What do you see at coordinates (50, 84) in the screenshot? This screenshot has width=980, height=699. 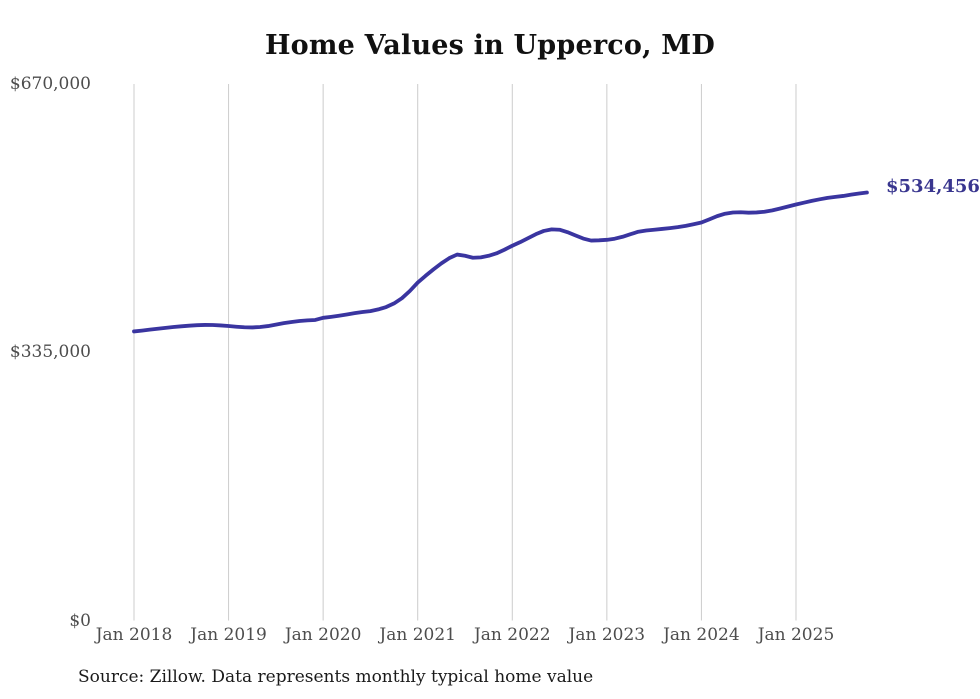 I see `y-axis-tick-label: $670,000` at bounding box center [50, 84].